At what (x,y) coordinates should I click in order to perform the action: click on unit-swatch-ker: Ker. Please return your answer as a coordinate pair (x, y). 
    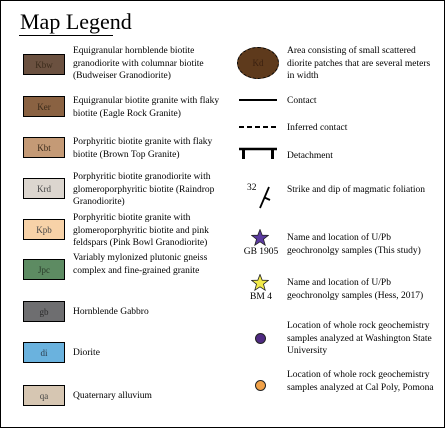
    Looking at the image, I should click on (44, 106).